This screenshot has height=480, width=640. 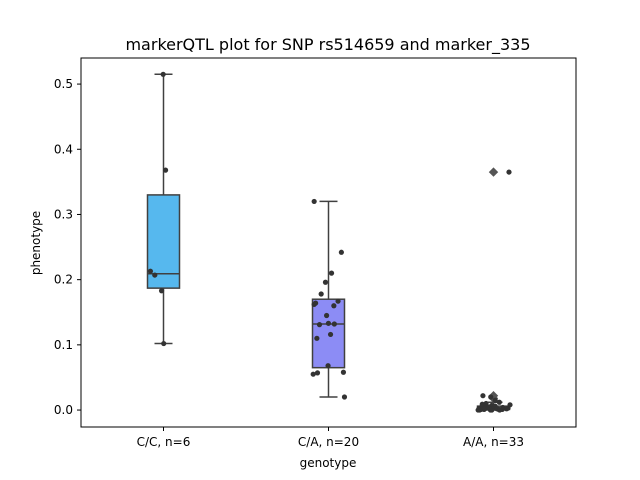 I want to click on y-tick-label: 0.1, so click(x=63, y=345).